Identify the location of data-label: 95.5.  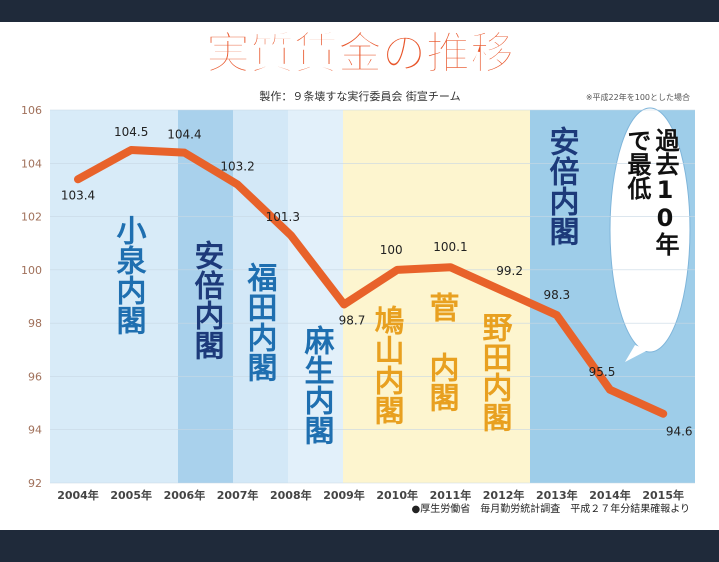
(602, 372).